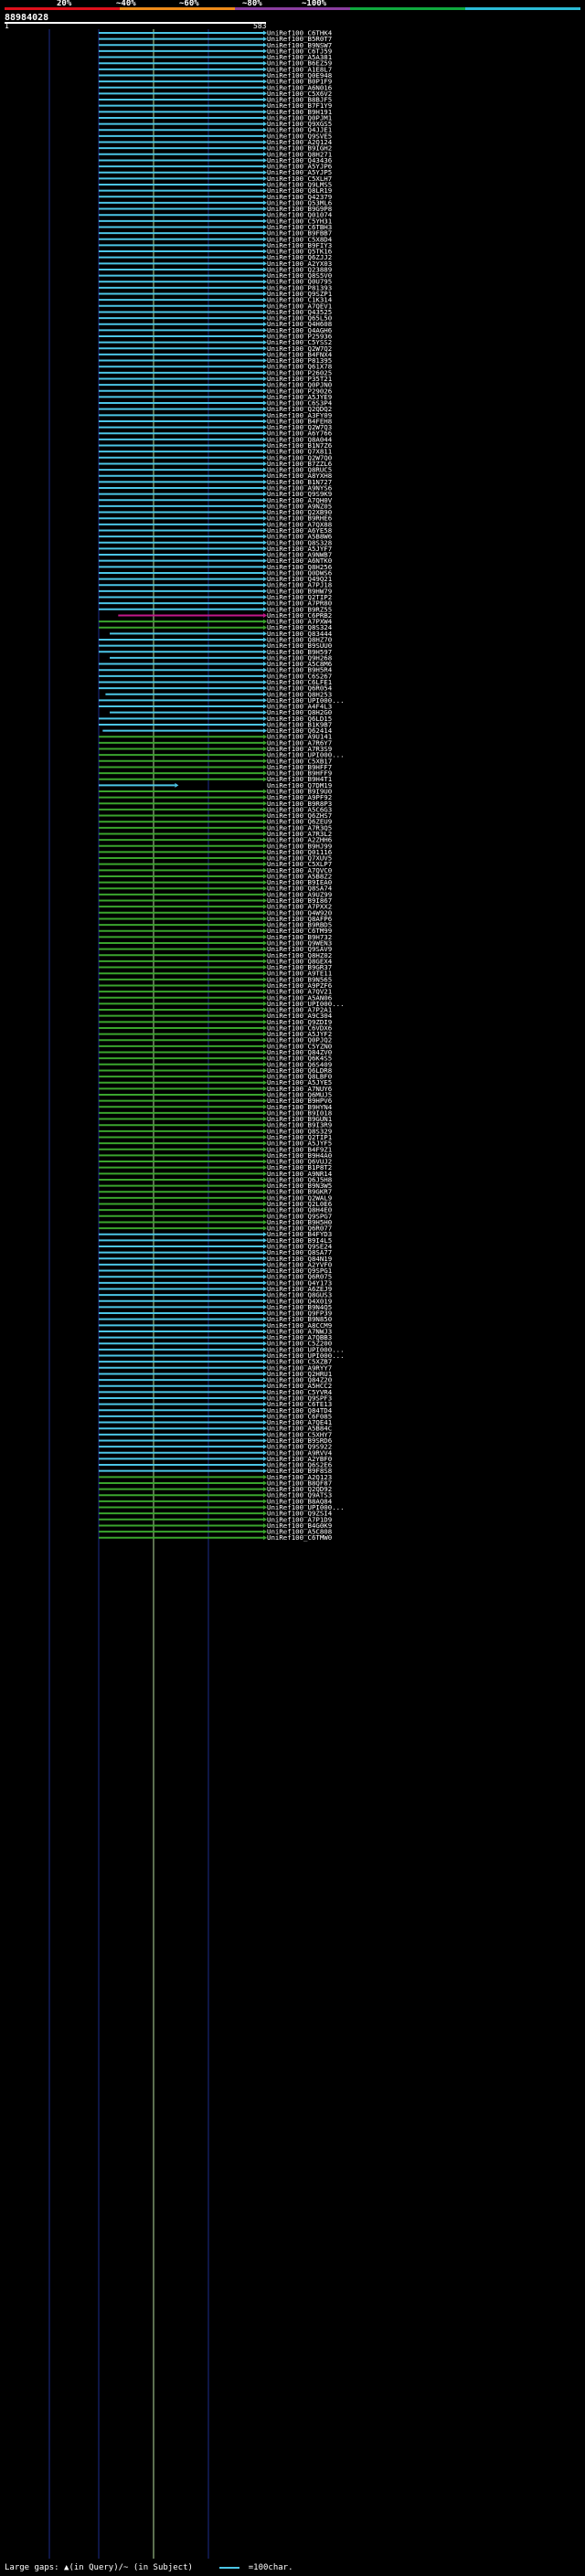  I want to click on hit-label: UniRef100_Q4H608, so click(299, 324).